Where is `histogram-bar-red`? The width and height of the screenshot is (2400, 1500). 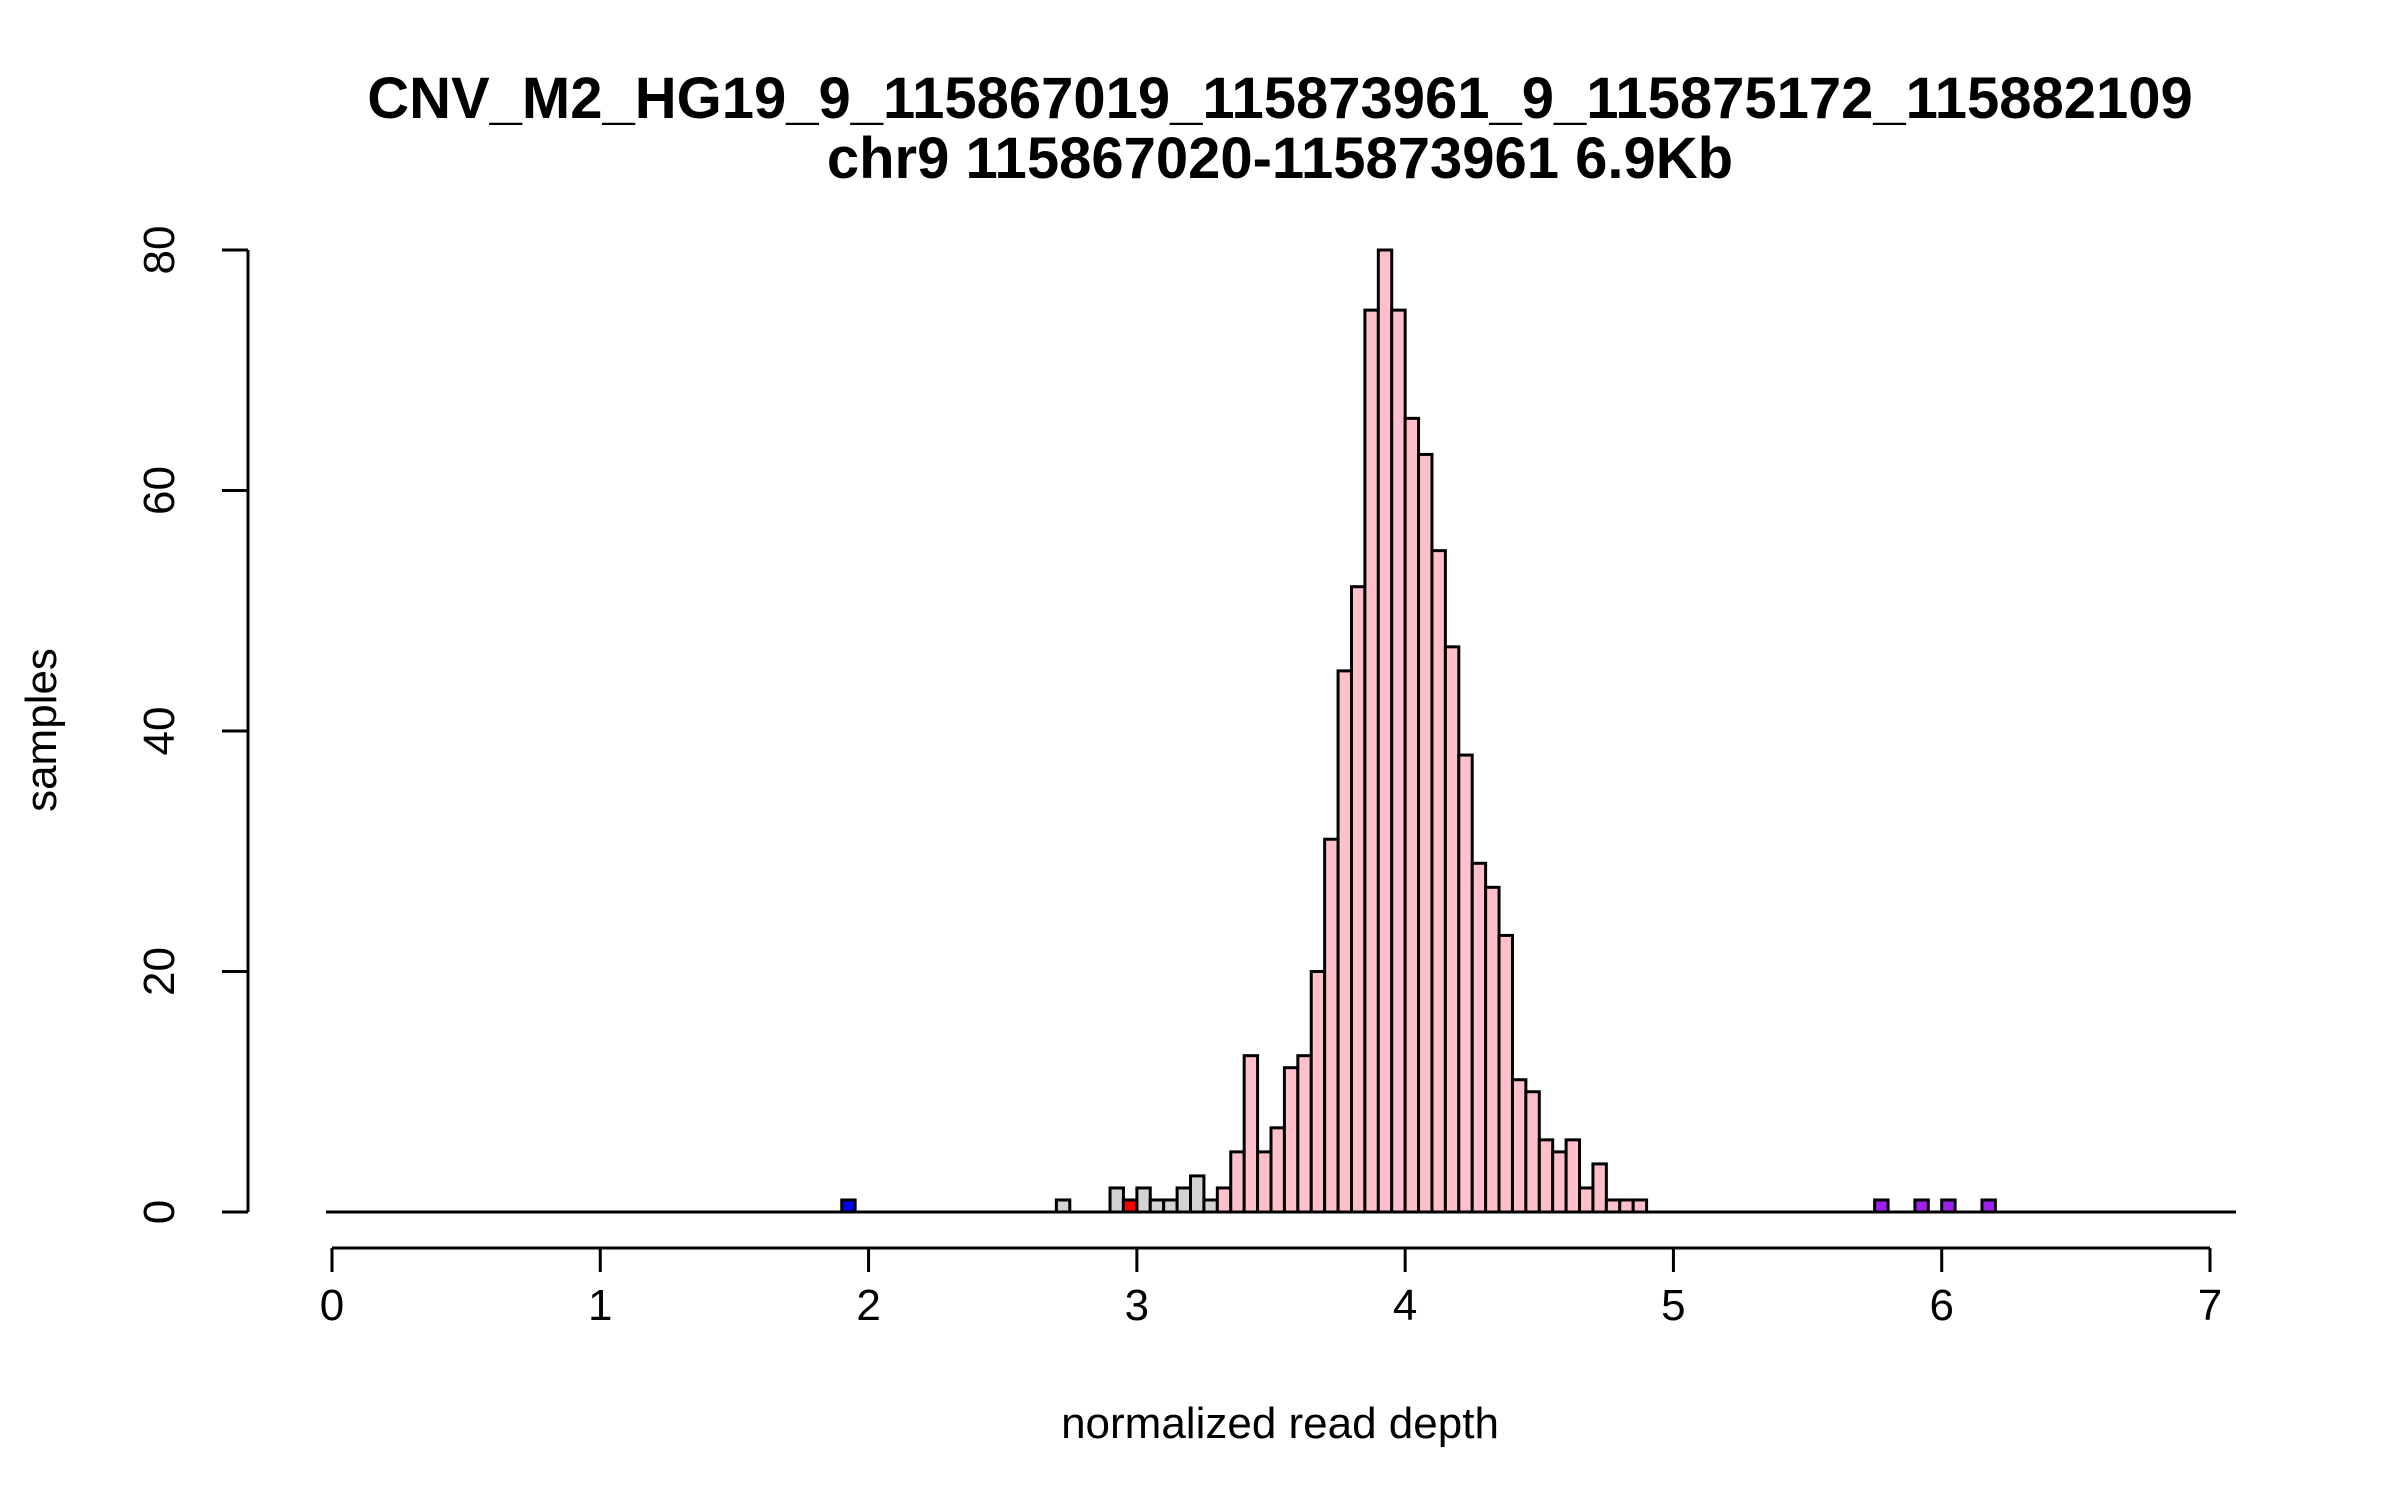
histogram-bar-red is located at coordinates (1130, 1206).